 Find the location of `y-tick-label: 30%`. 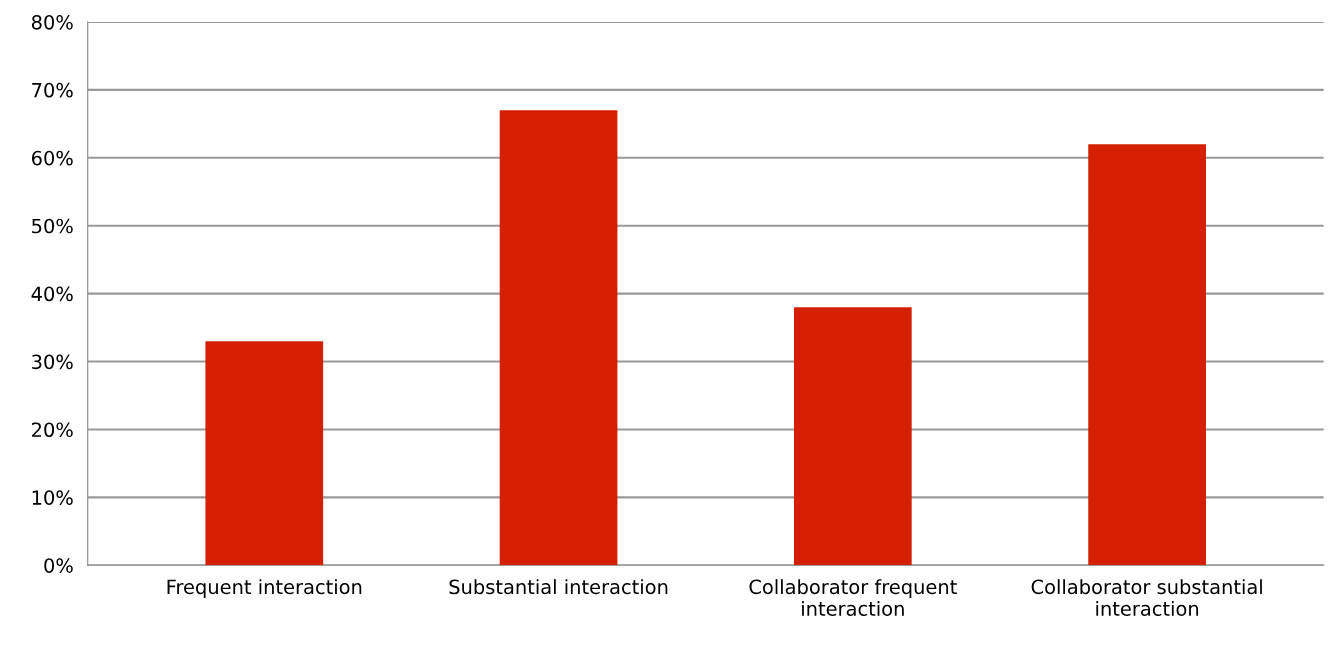

y-tick-label: 30% is located at coordinates (52, 362).